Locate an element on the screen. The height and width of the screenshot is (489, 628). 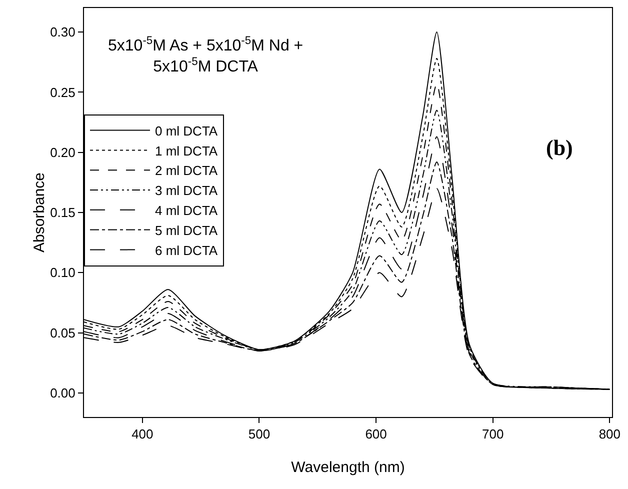
y-tick-label: 0.00 is located at coordinates (63, 392).